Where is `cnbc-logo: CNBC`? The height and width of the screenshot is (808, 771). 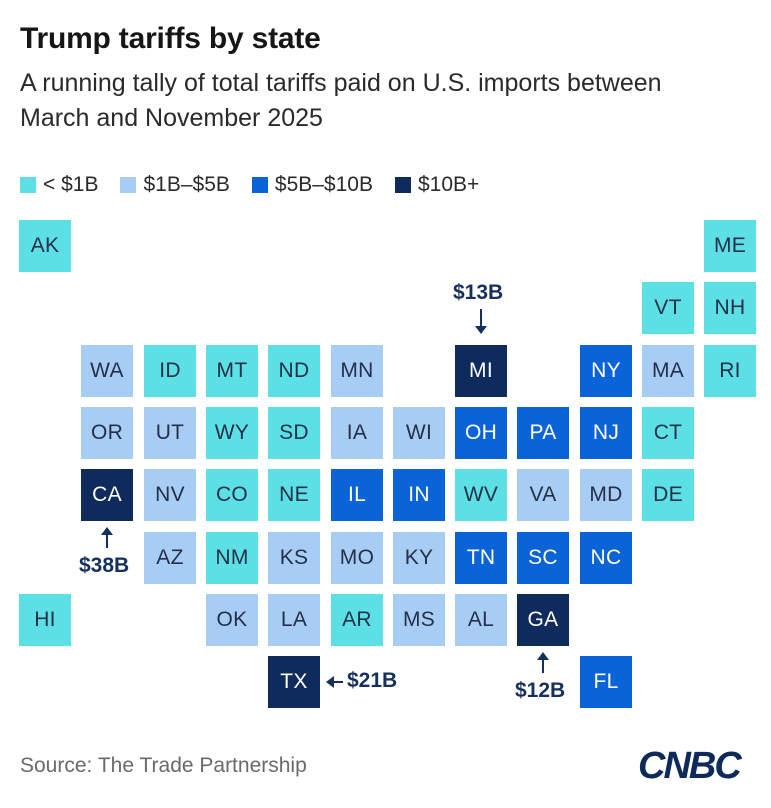
cnbc-logo: CNBC is located at coordinates (690, 766).